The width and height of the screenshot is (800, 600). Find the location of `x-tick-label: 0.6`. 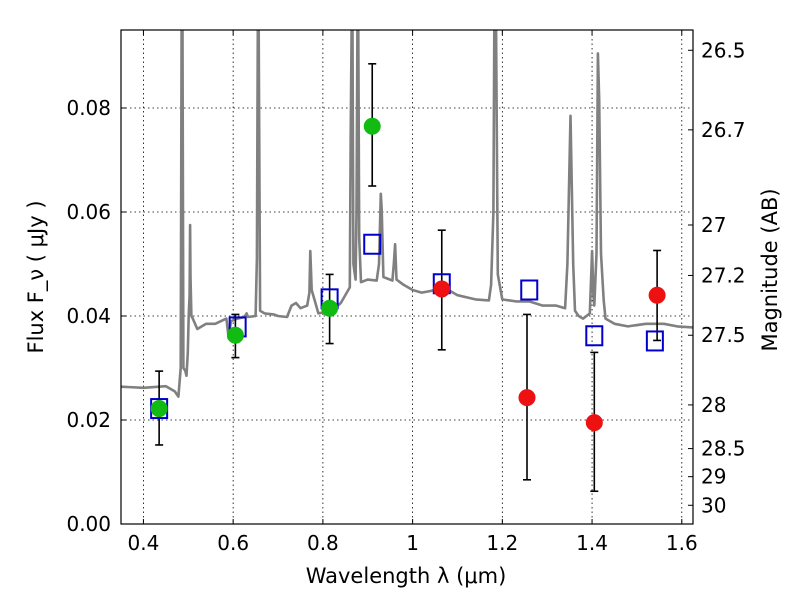

x-tick-label: 0.6 is located at coordinates (233, 543).